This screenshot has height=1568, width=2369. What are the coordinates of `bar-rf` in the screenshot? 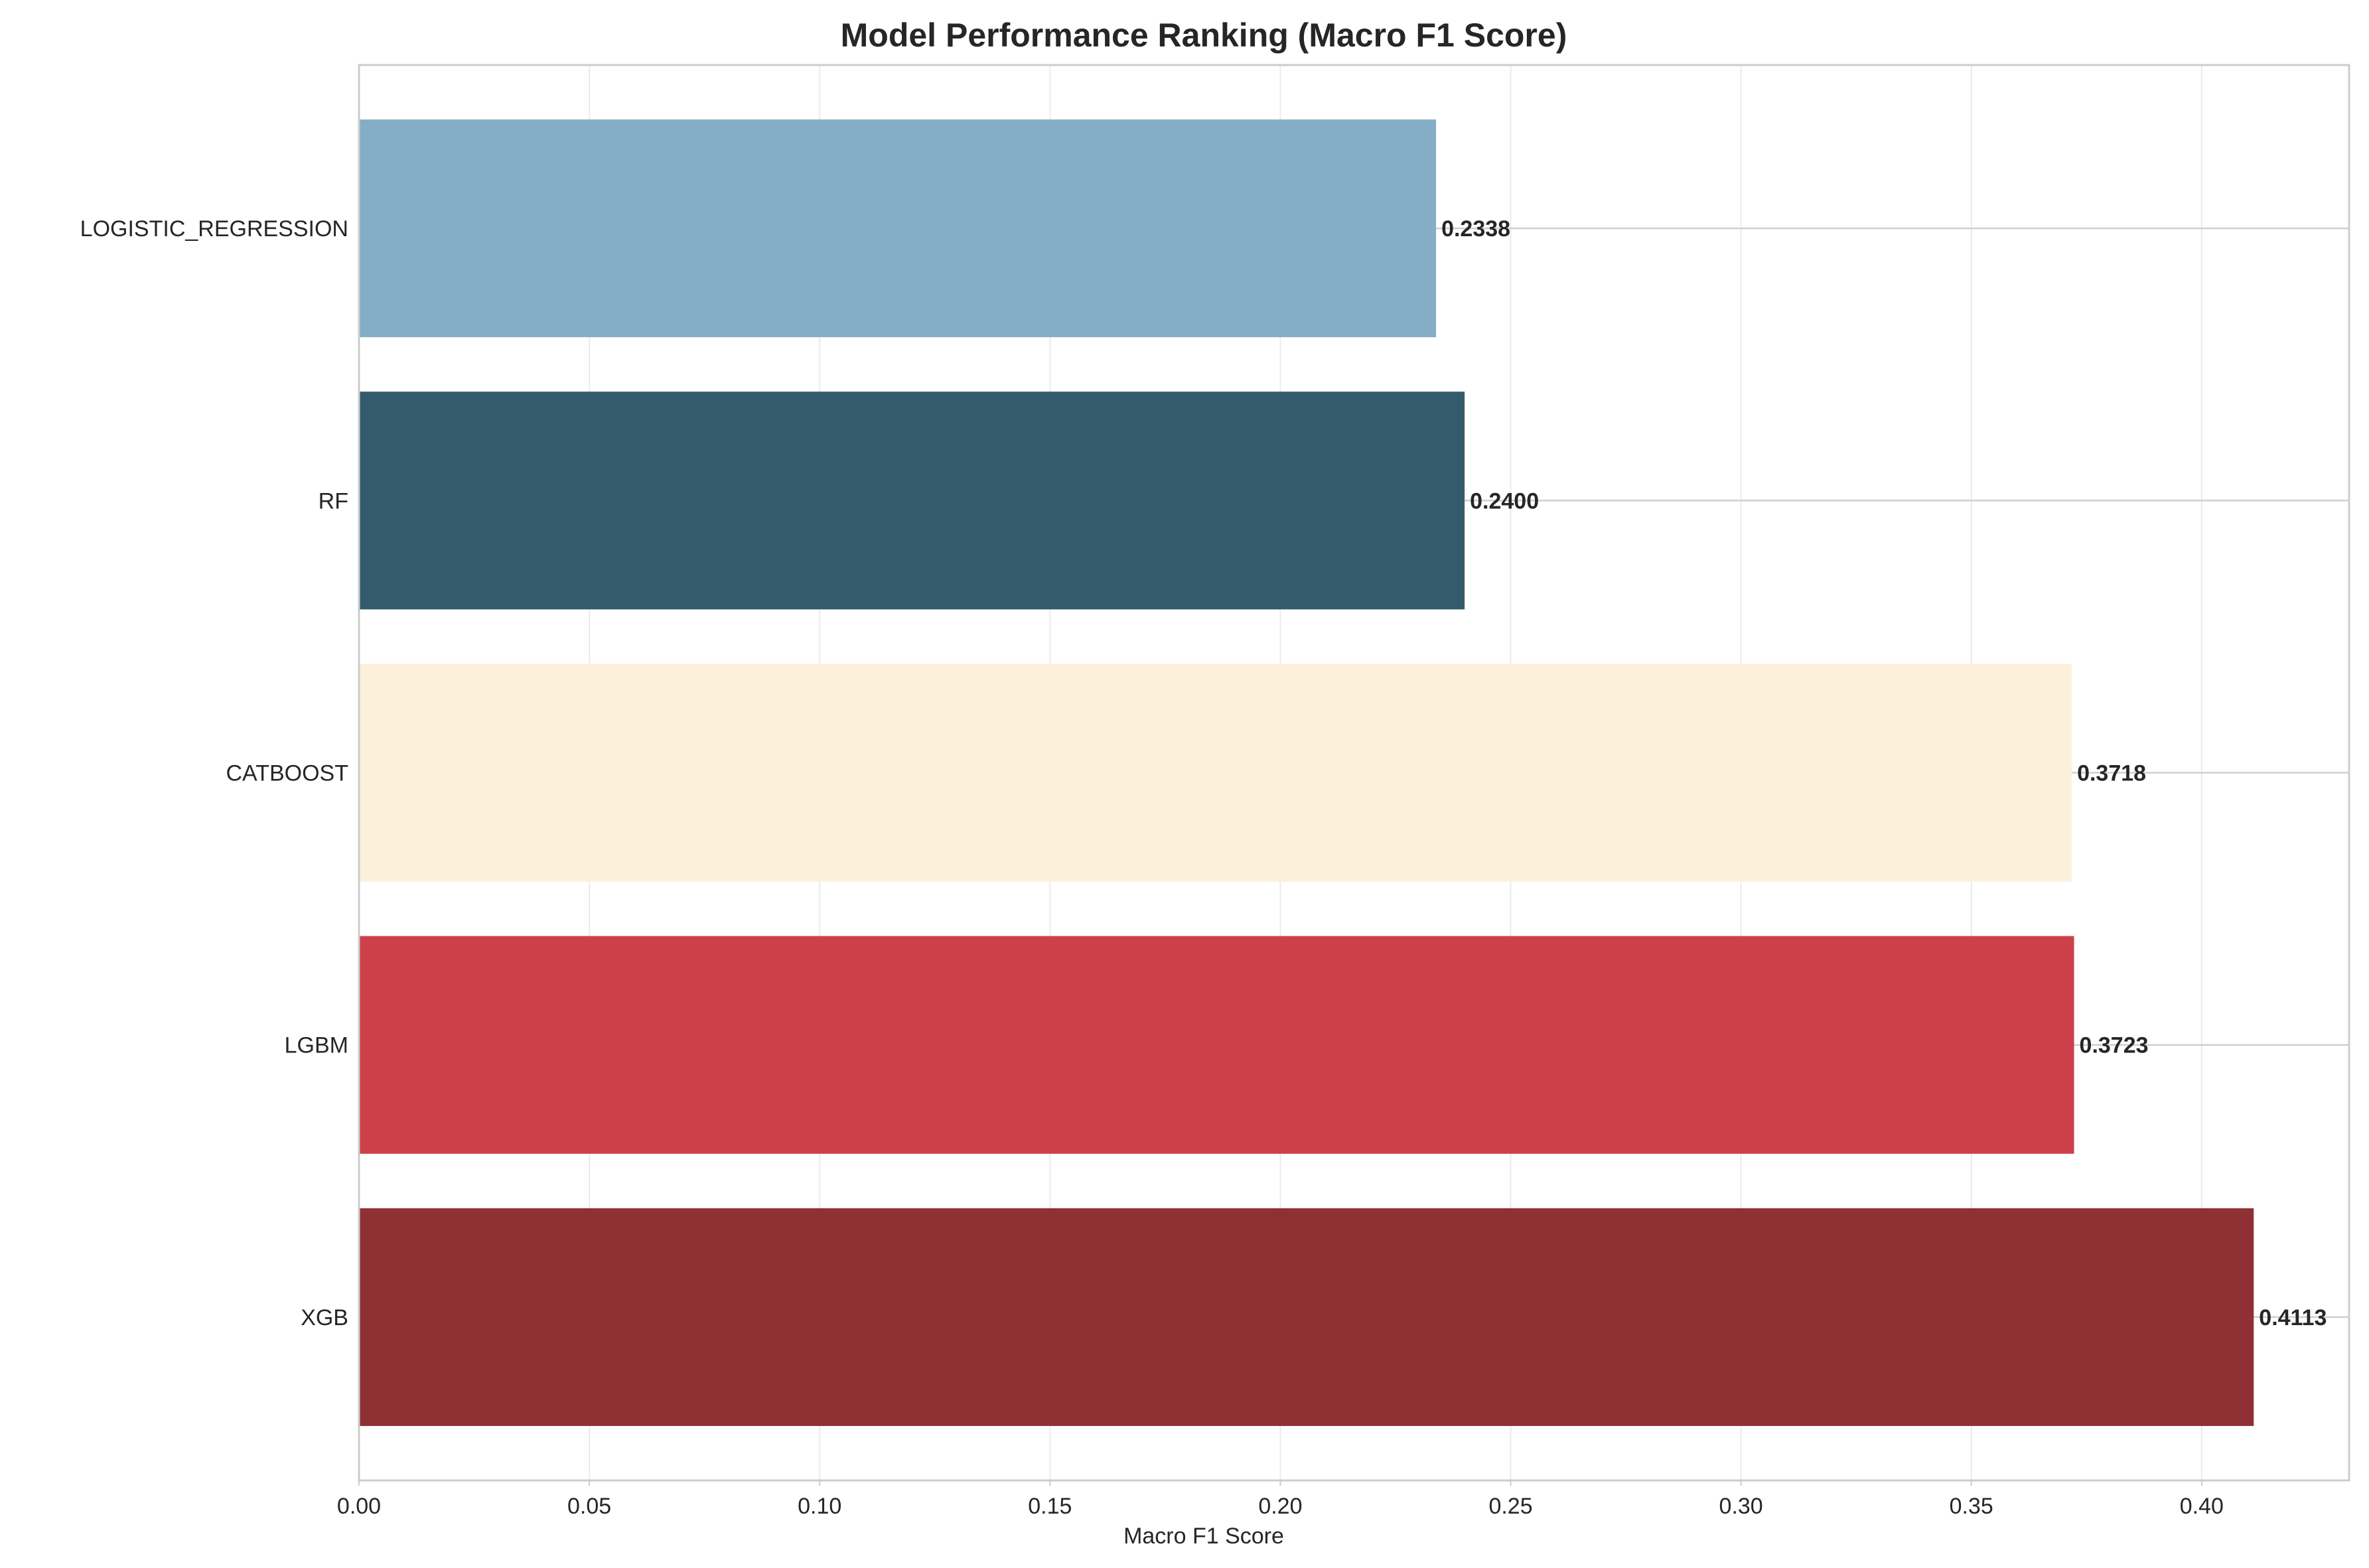 It's located at (912, 501).